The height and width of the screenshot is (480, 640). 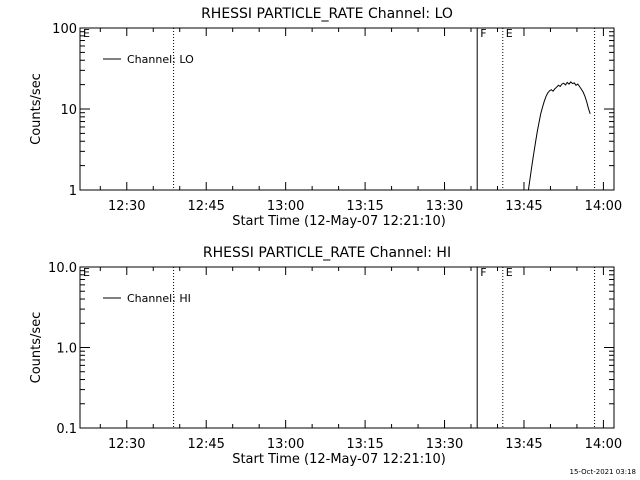 I want to click on chart-title: RHESSI PARTICLE_RATE Channel: LO, so click(x=327, y=14).